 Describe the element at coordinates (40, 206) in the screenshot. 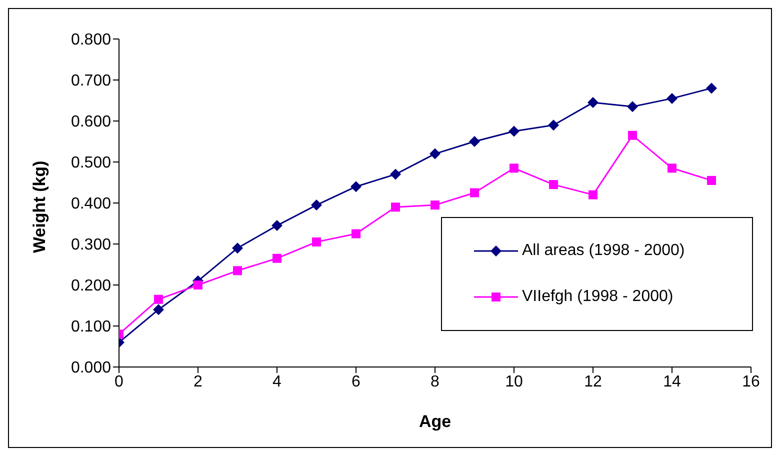

I see `y-axis-title: Weight (kg)` at that location.